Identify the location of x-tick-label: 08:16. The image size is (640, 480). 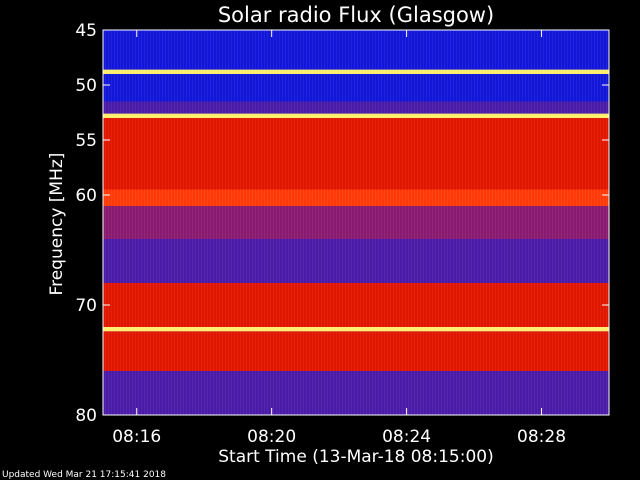
(136, 437).